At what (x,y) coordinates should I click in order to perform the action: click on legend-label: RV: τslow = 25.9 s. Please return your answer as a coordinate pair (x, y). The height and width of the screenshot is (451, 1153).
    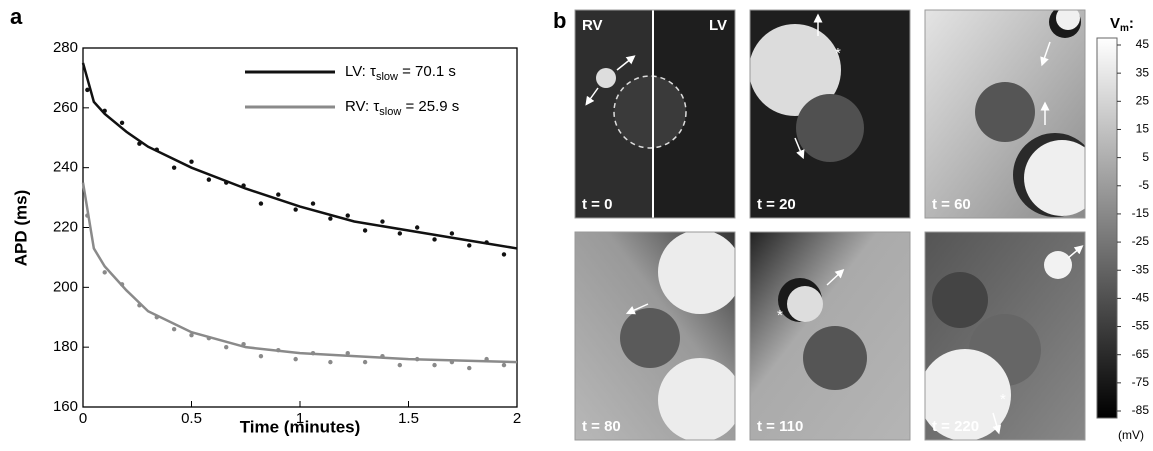
    Looking at the image, I should click on (402, 108).